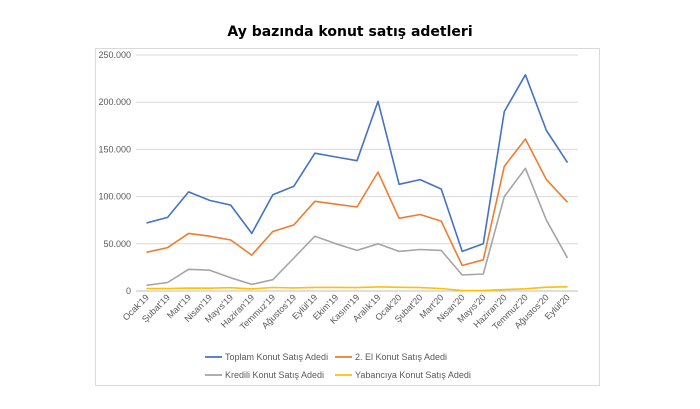 This screenshot has height=409, width=700. I want to click on legend-label: Toplam Konut Satış Adedi, so click(276, 357).